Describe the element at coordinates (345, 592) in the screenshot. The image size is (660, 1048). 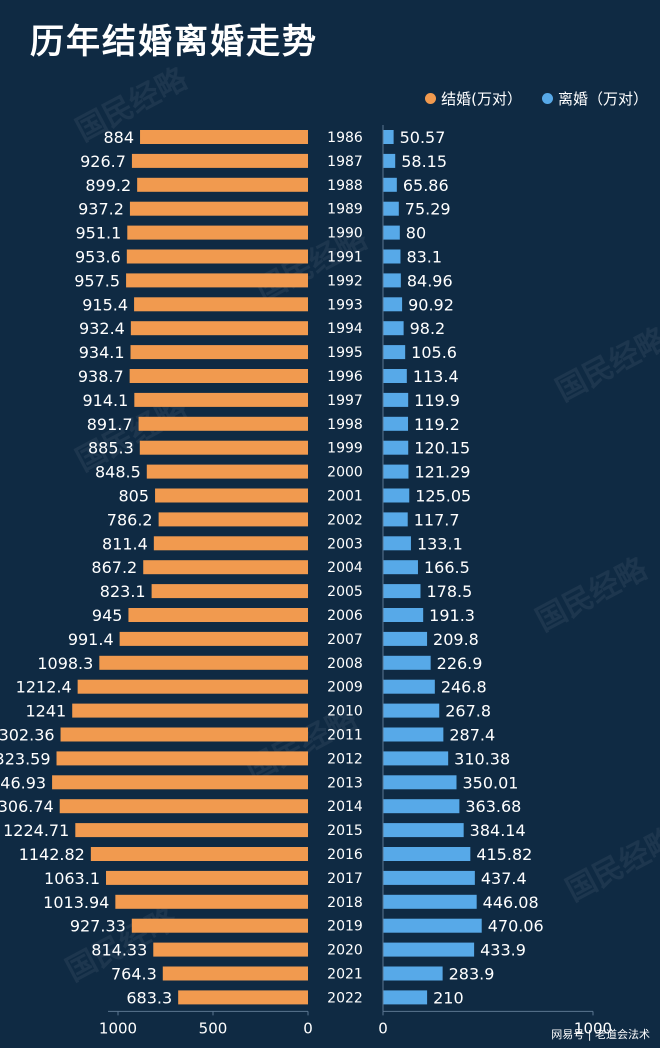
I see `category-label: 2005` at that location.